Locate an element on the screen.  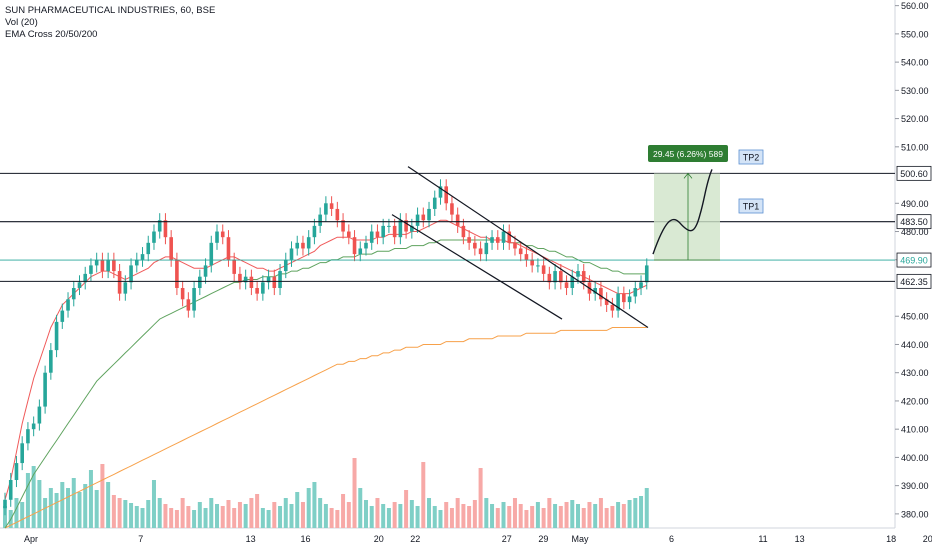
y-tick-label: 430.00 is located at coordinates (915, 373).